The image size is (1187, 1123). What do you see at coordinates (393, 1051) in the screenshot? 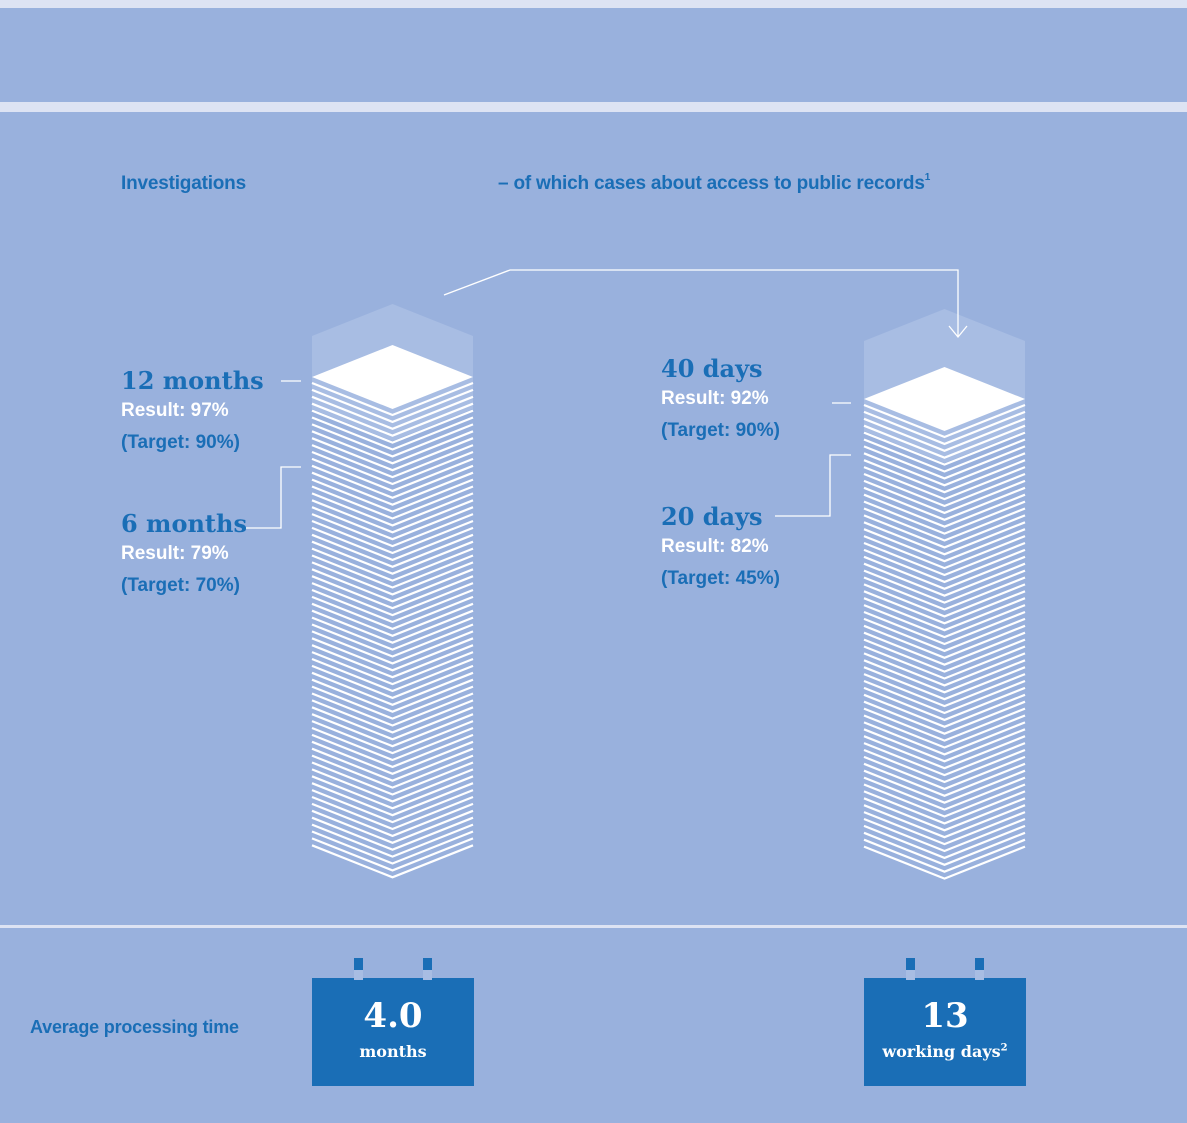
I see `processing-months-unit: months` at bounding box center [393, 1051].